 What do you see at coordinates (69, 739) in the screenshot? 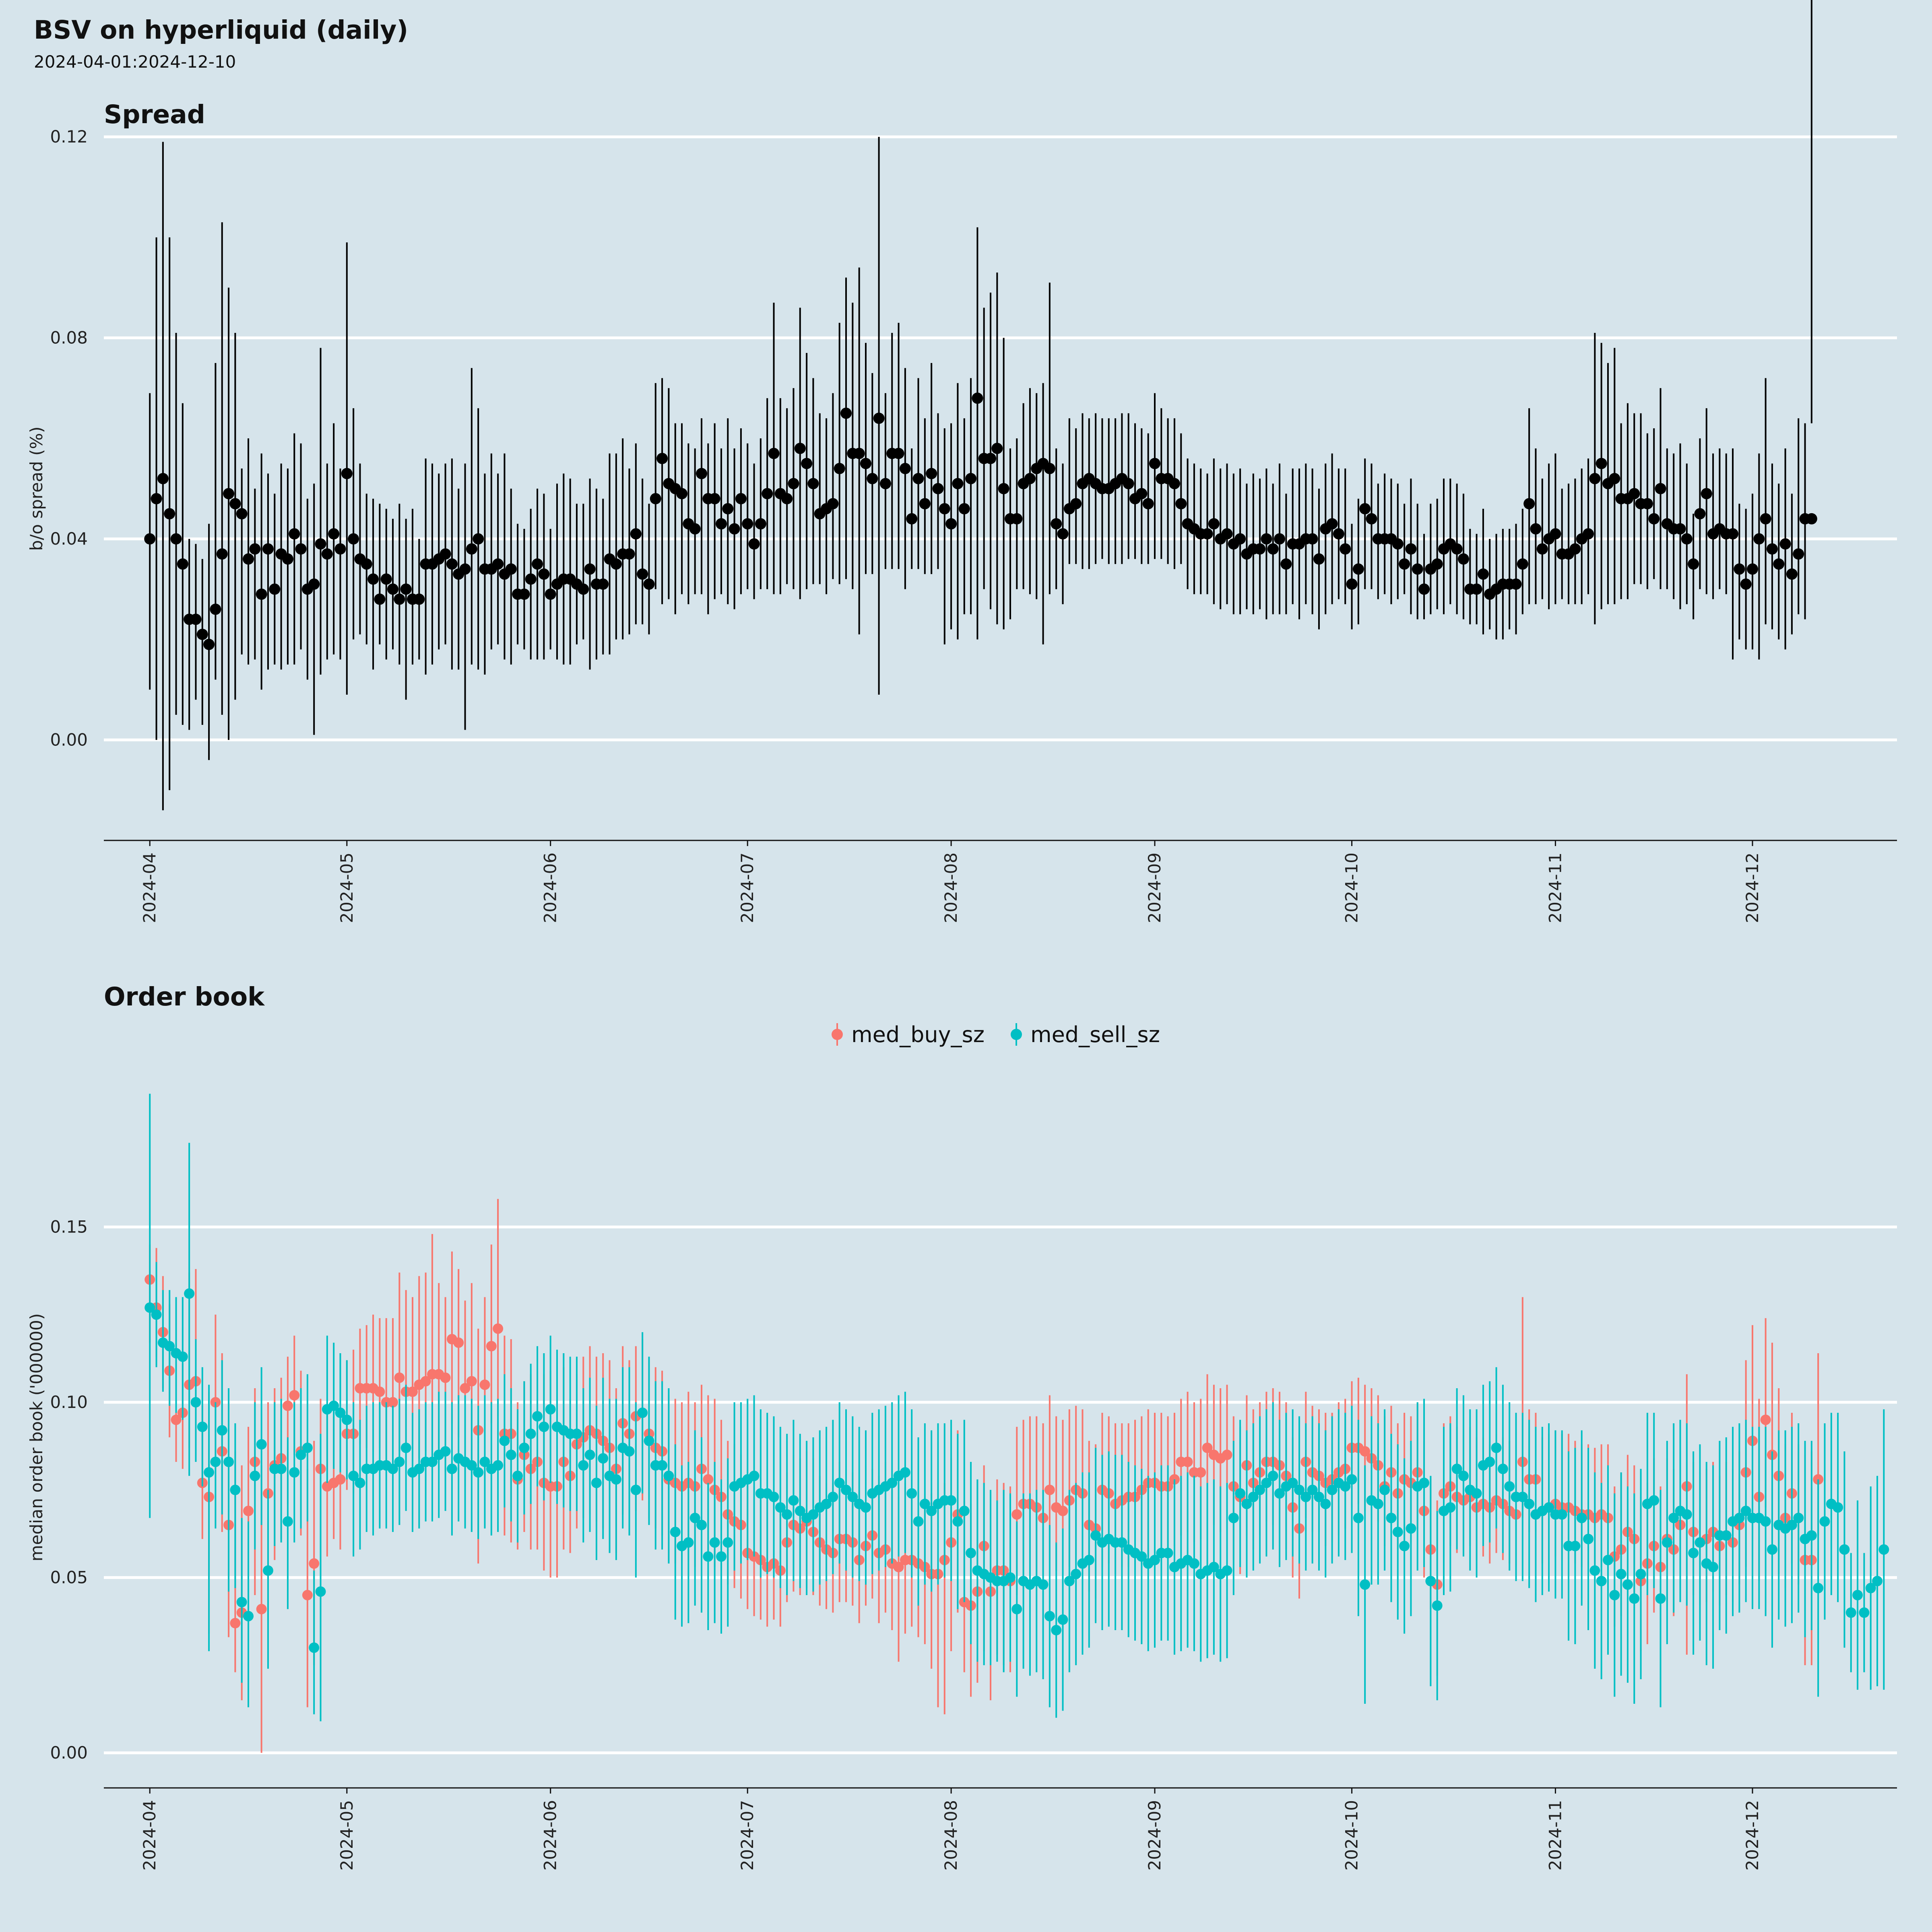
I see `y-tick-label: 0.00` at bounding box center [69, 739].